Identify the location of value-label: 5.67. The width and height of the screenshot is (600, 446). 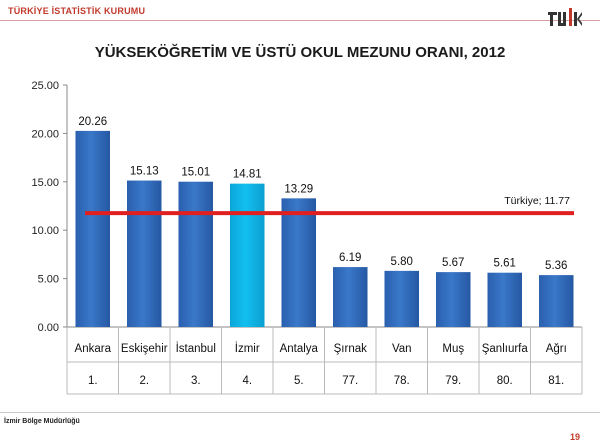
(453, 263).